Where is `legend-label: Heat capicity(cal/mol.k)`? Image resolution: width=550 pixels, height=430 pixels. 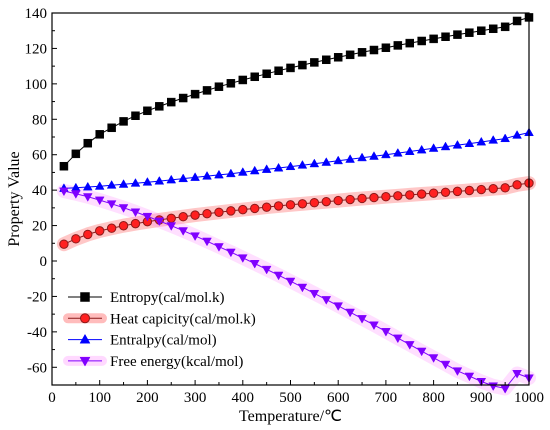
legend-label: Heat capicity(cal/mol.k) is located at coordinates (183, 319).